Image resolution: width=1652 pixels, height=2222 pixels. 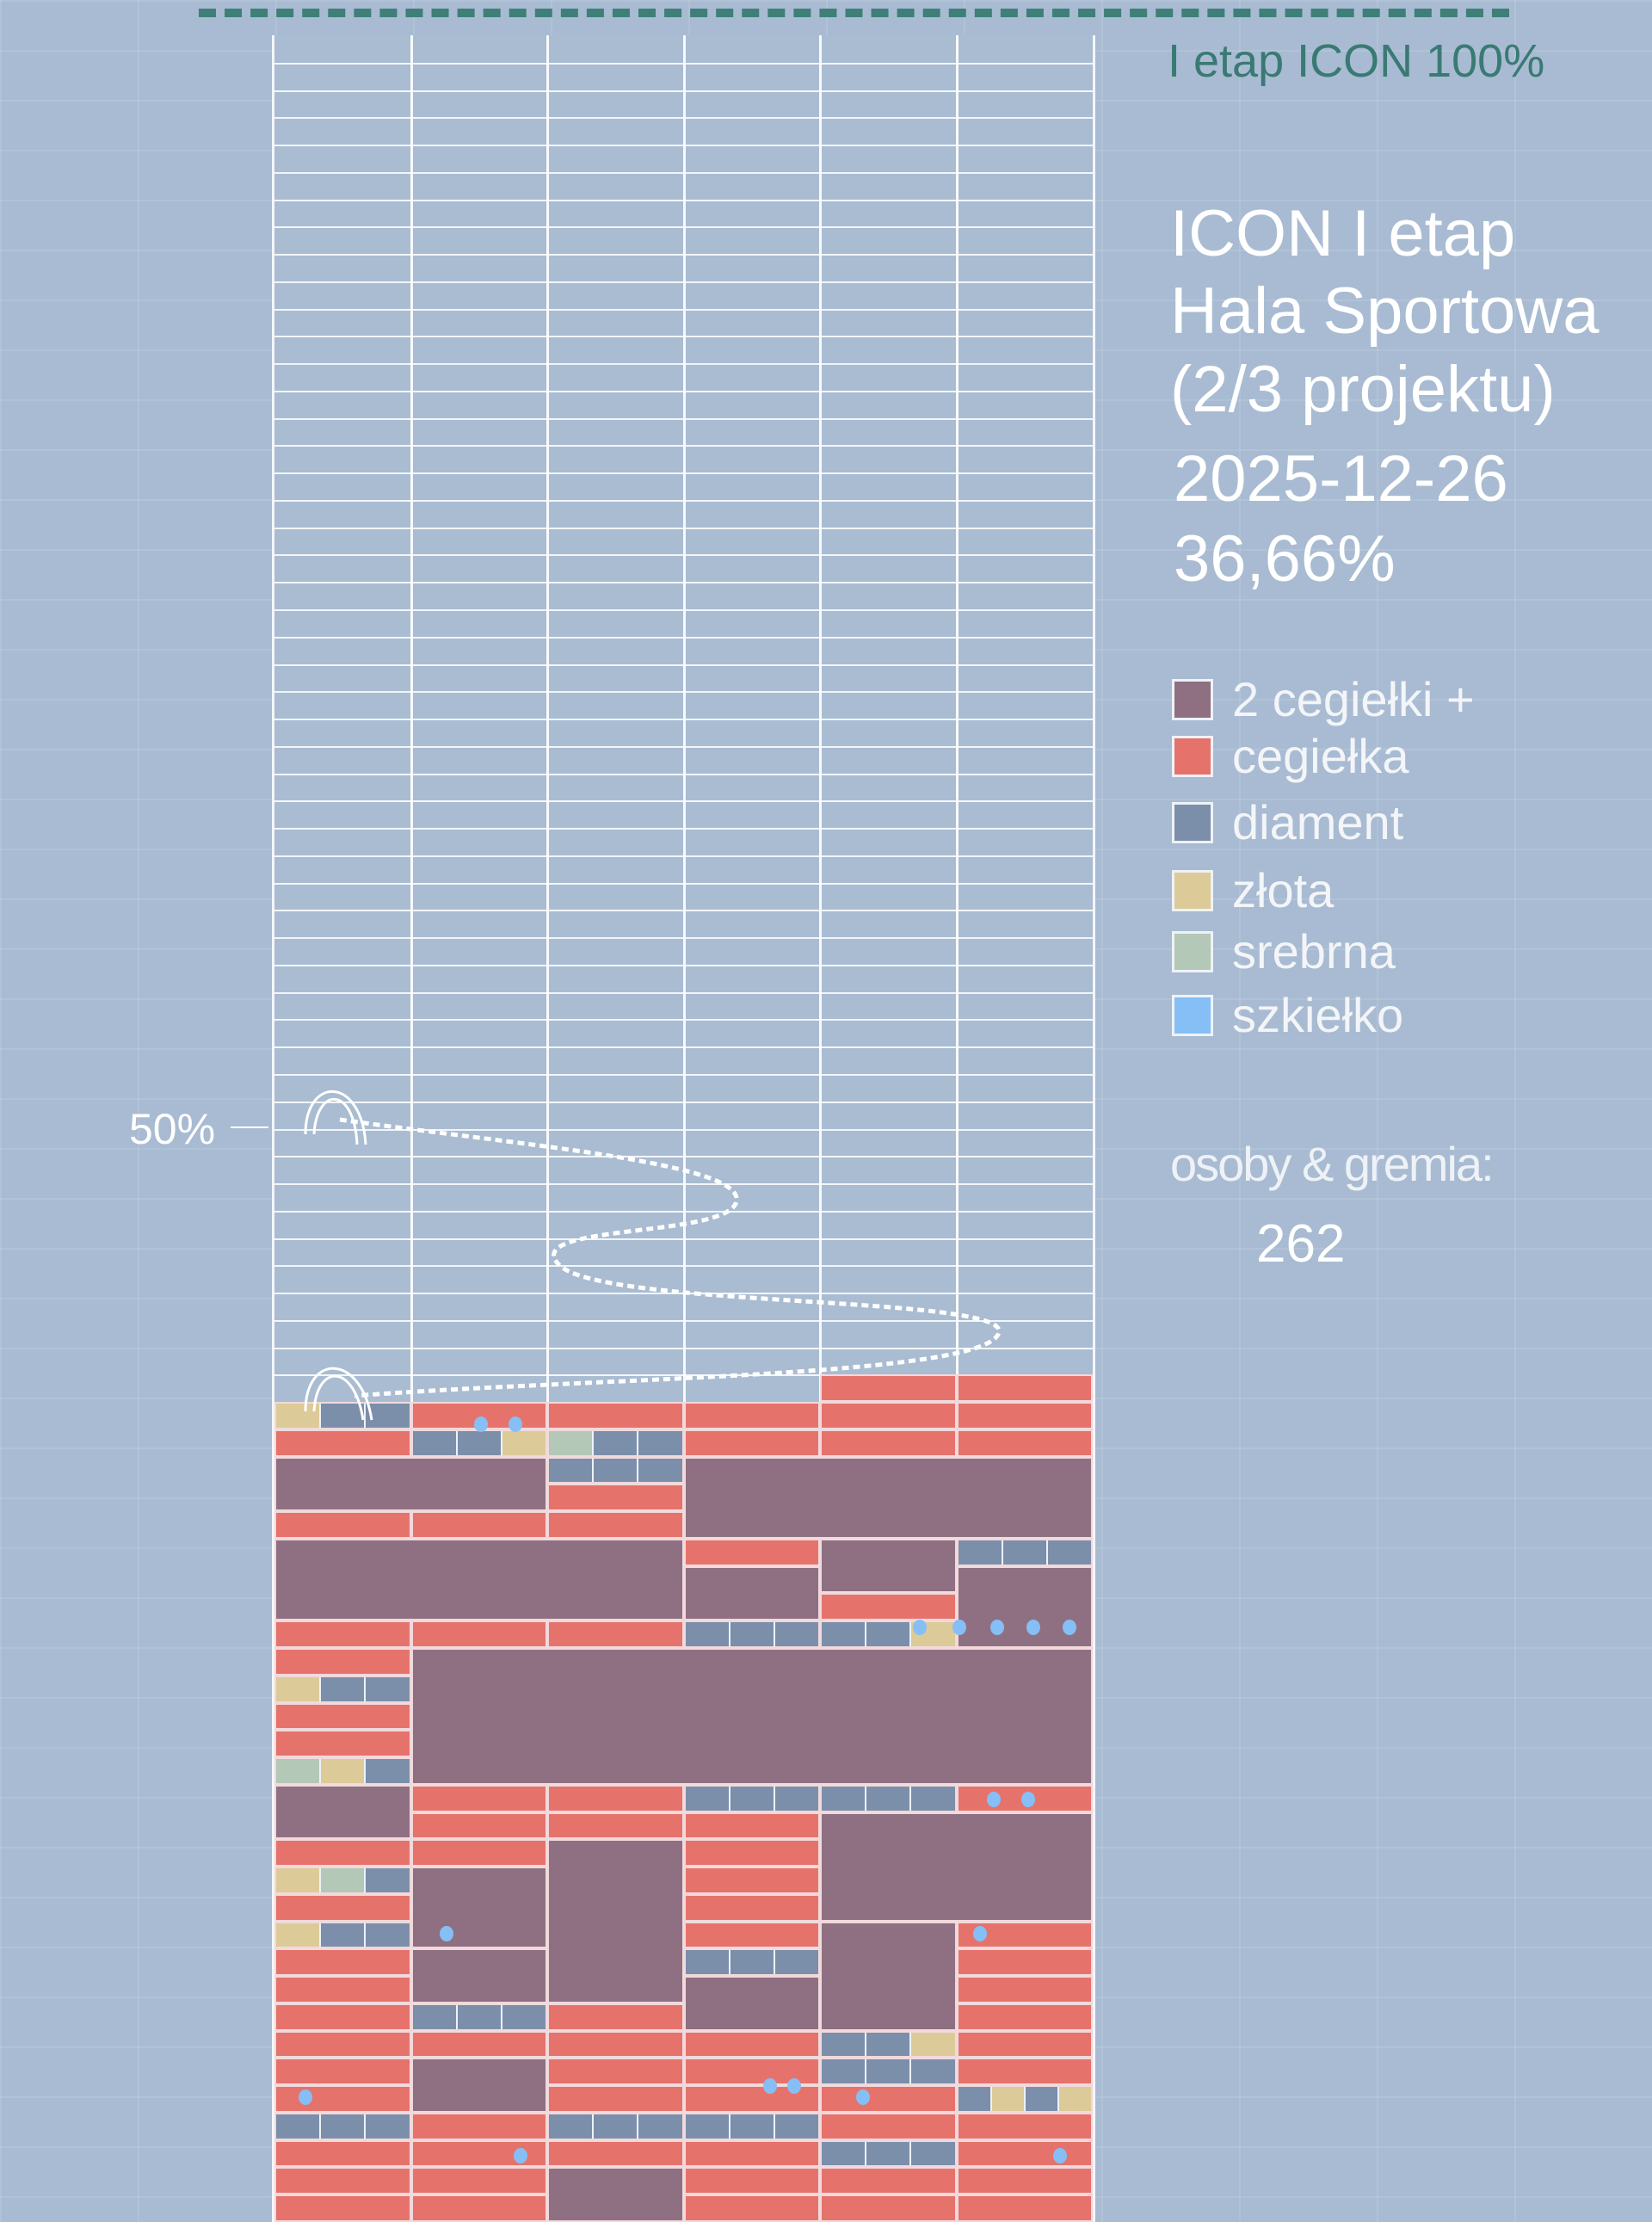 I want to click on legend-label: cegiełka, so click(x=1320, y=756).